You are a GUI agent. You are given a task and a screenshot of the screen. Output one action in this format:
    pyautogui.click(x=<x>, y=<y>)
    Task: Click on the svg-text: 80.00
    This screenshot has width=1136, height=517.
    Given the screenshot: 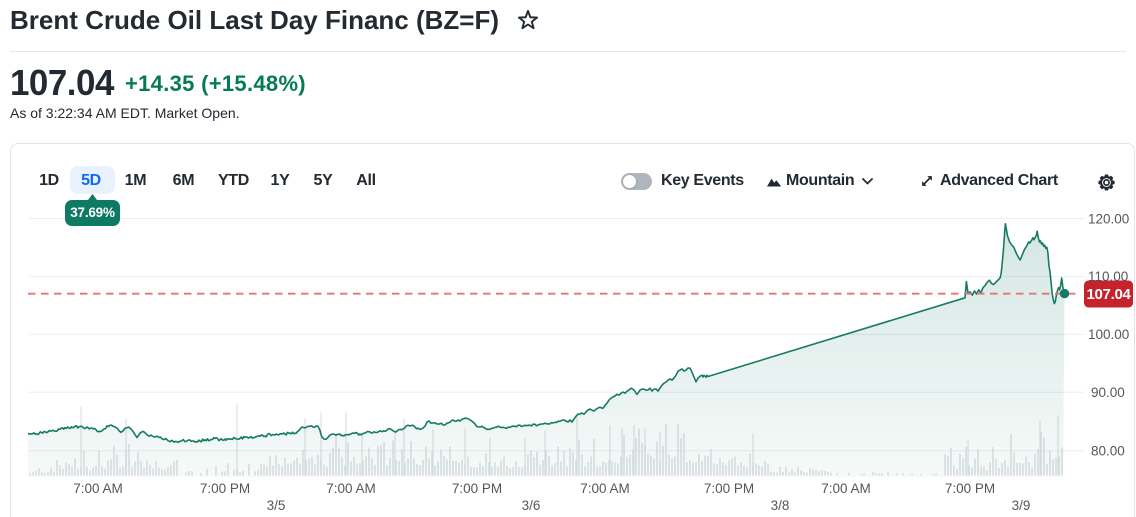 What is the action you would take?
    pyautogui.click(x=1108, y=451)
    